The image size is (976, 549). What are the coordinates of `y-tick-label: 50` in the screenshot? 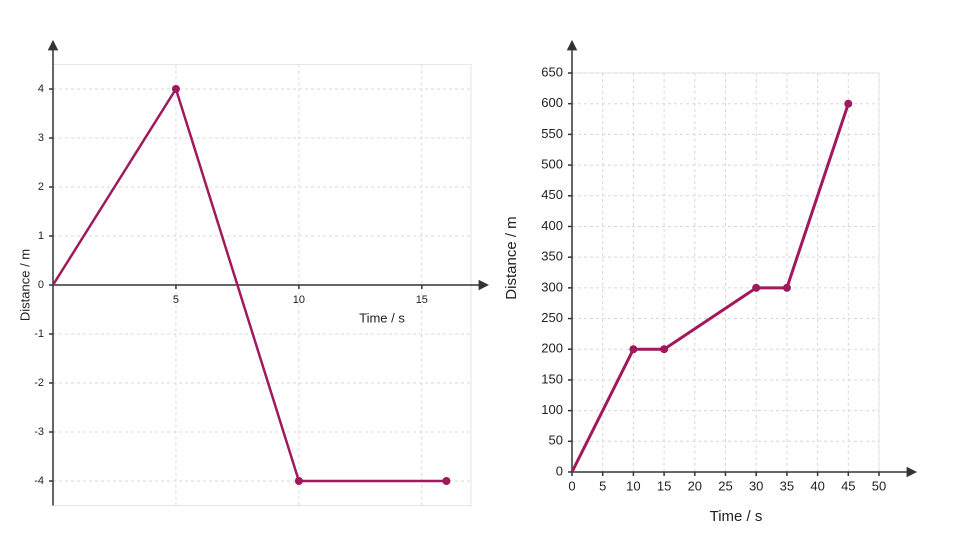 It's located at (556, 440).